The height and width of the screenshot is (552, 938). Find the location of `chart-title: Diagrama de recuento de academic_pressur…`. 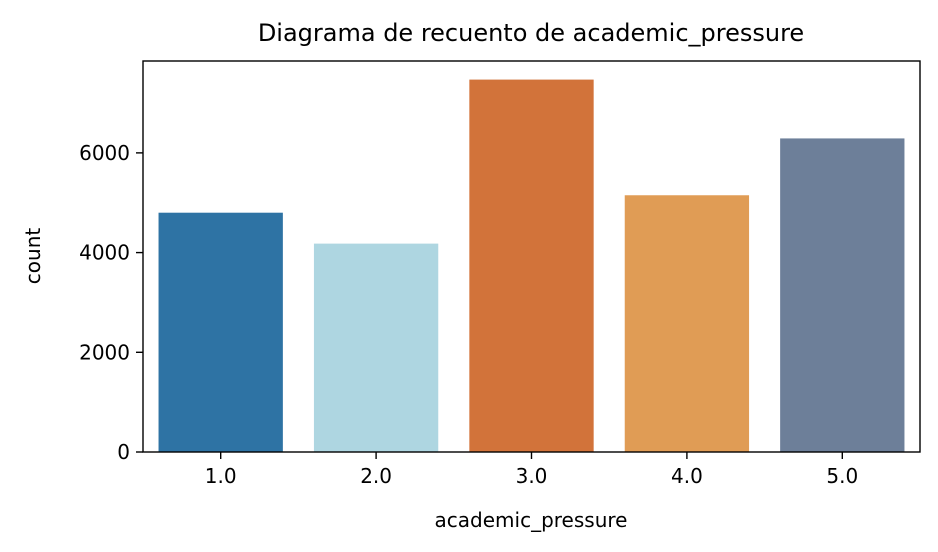

chart-title: Diagrama de recuento de academic_pressur… is located at coordinates (531, 33).